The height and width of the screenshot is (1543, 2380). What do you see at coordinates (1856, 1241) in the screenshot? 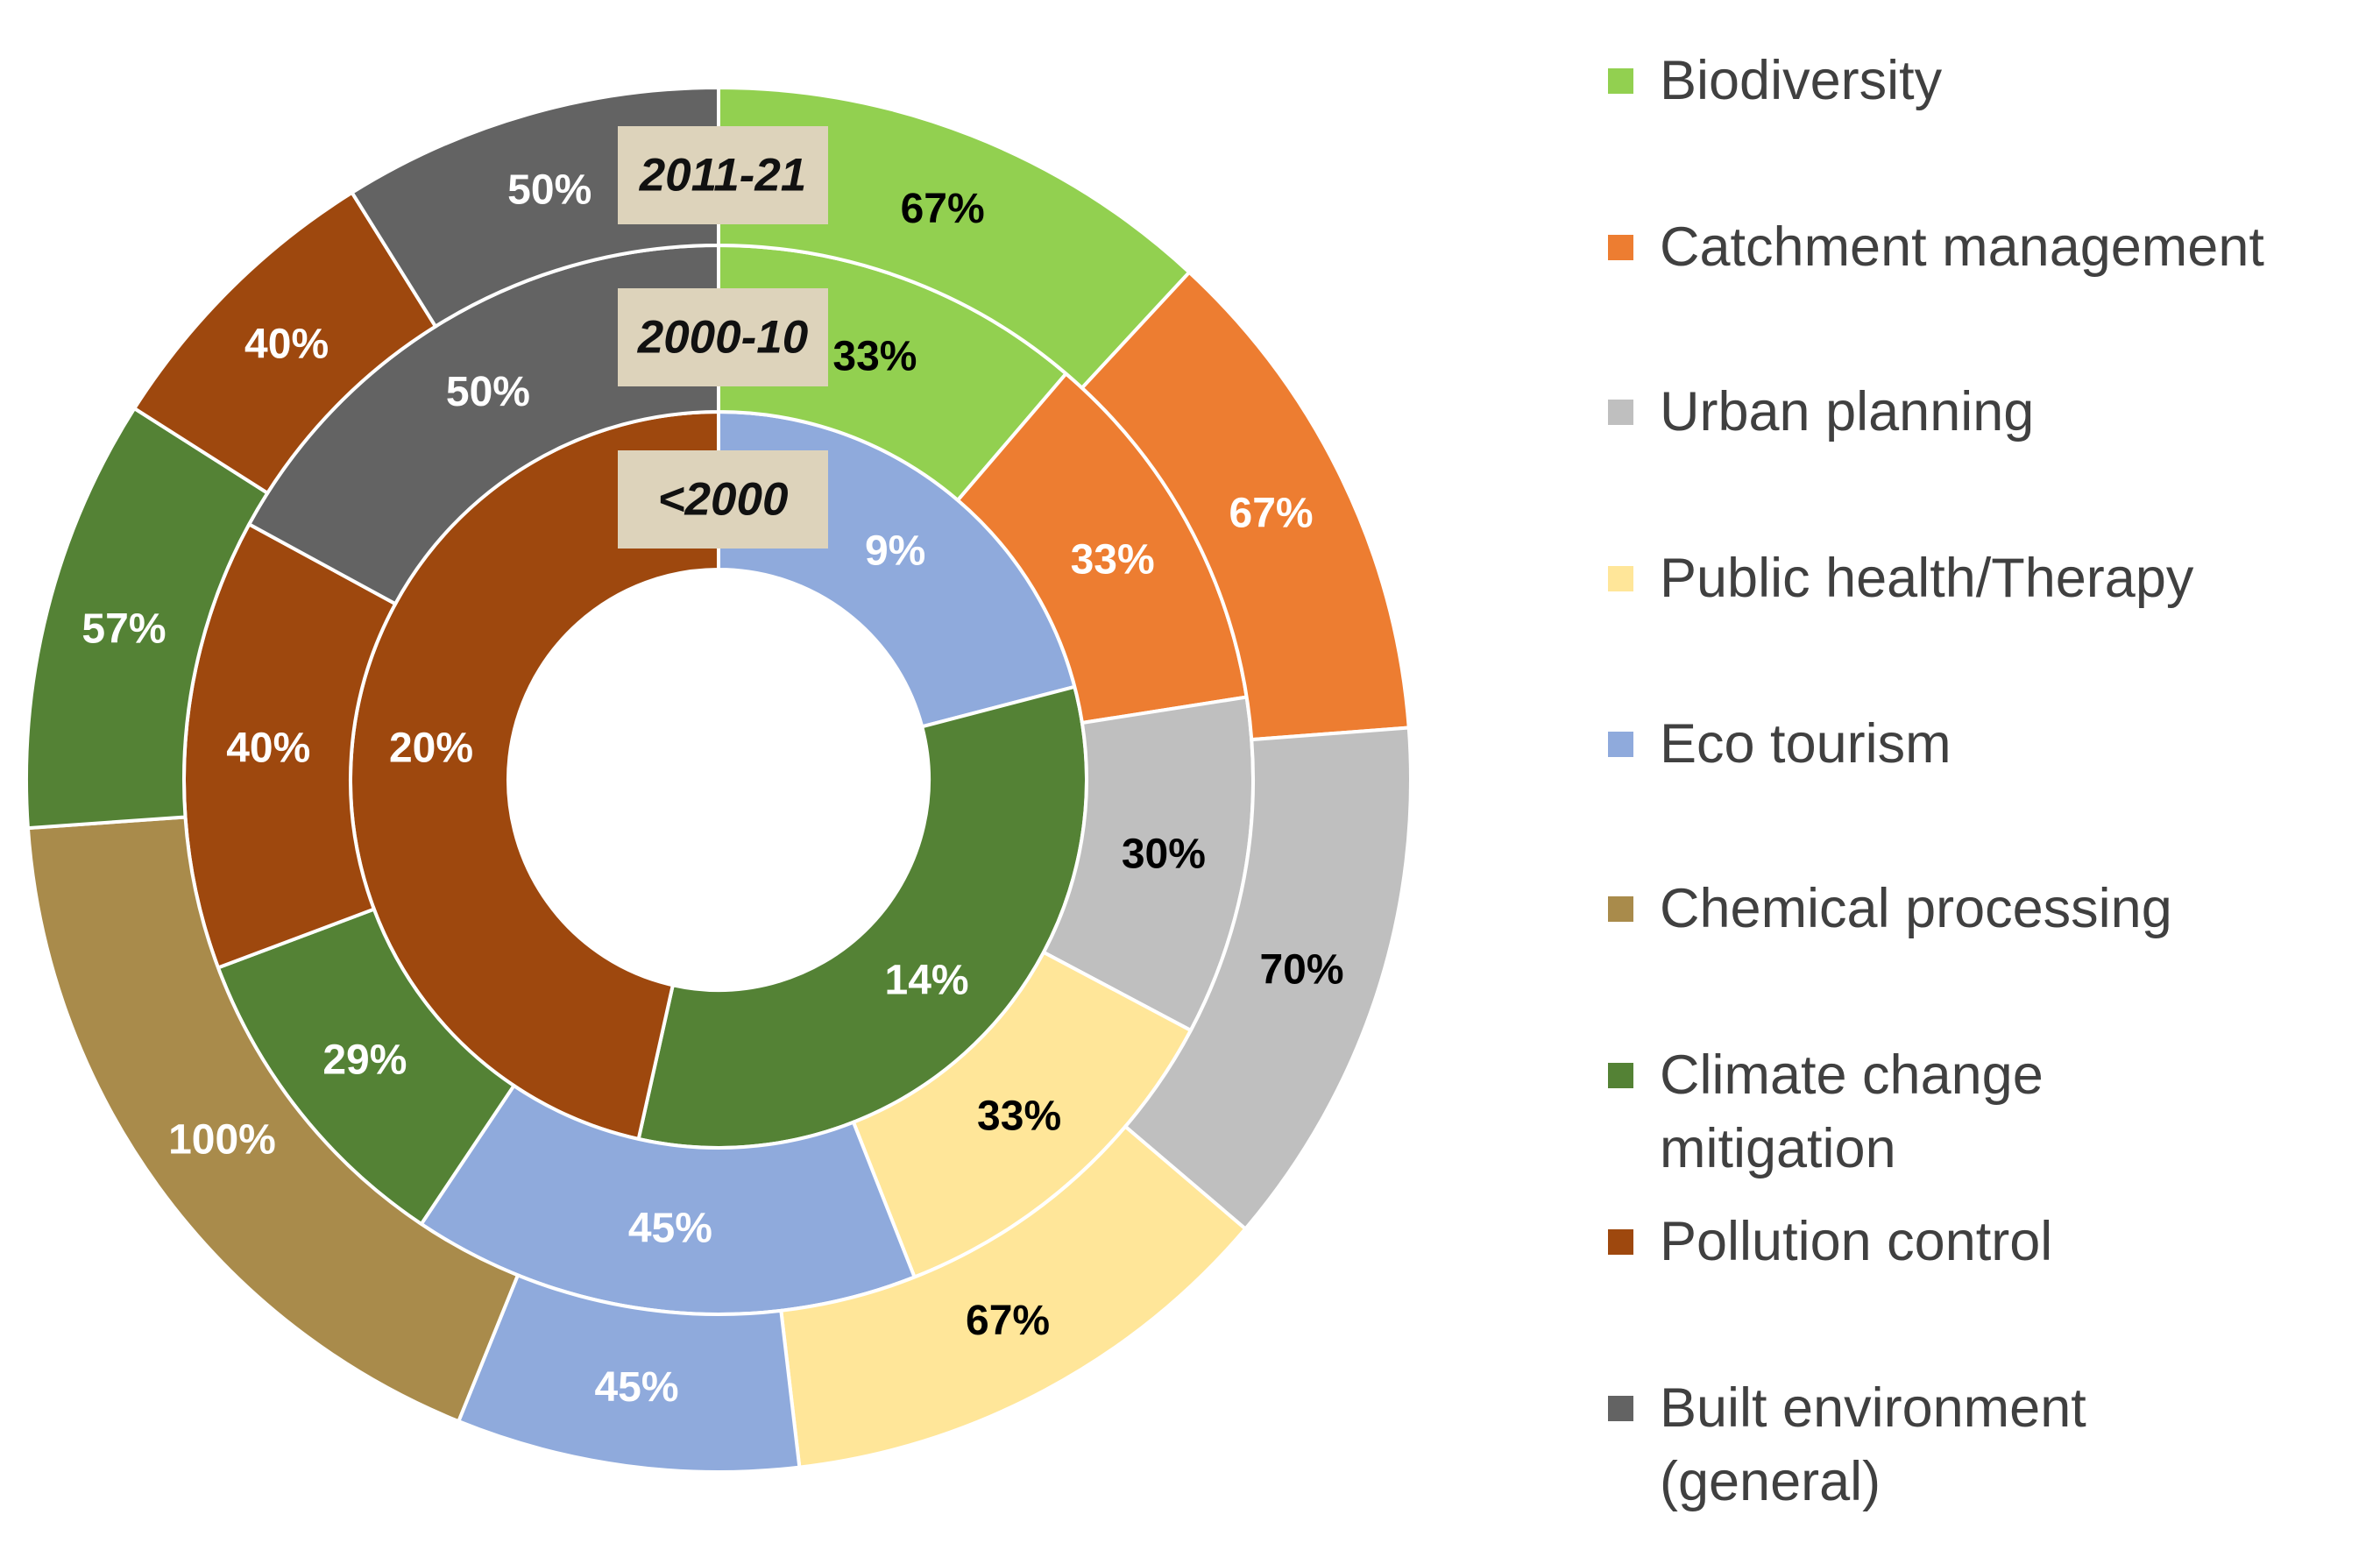
I see `legend-label: Pollution control` at bounding box center [1856, 1241].